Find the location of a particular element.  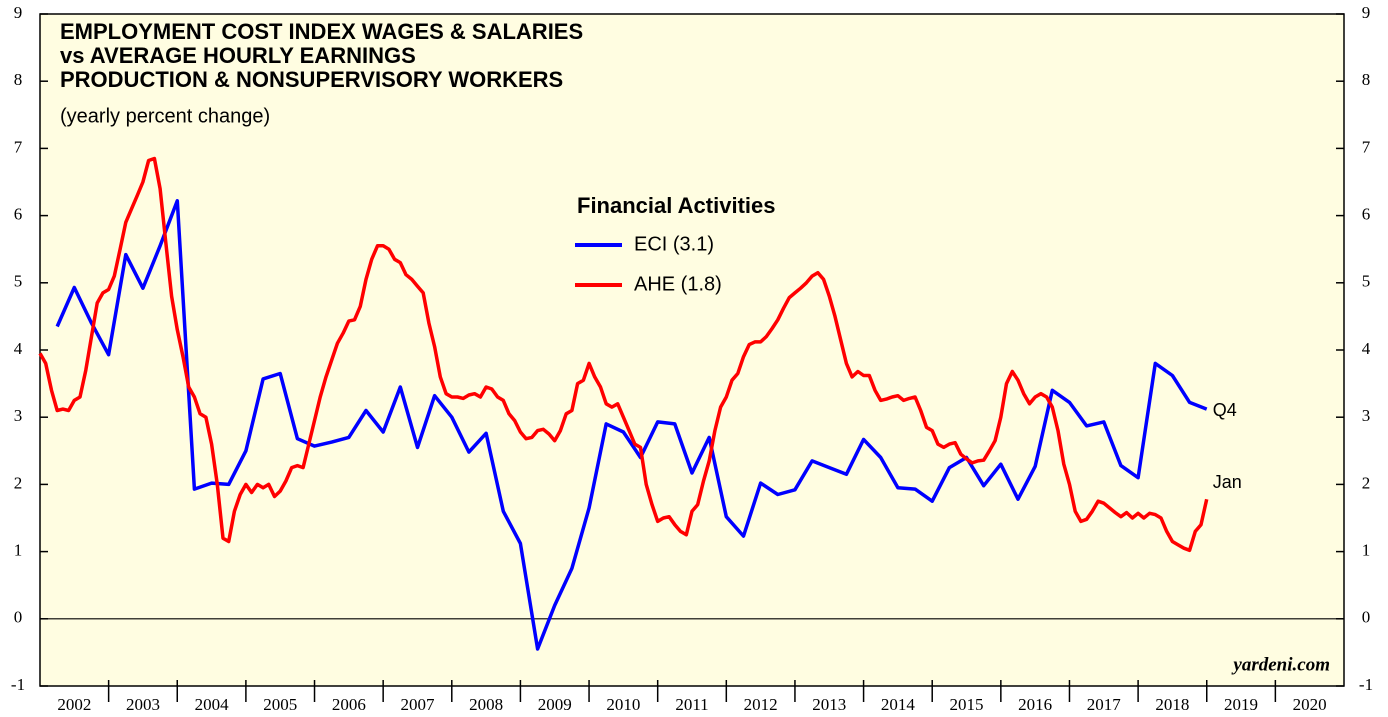

x-tick-label: 2019 is located at coordinates (1241, 704).